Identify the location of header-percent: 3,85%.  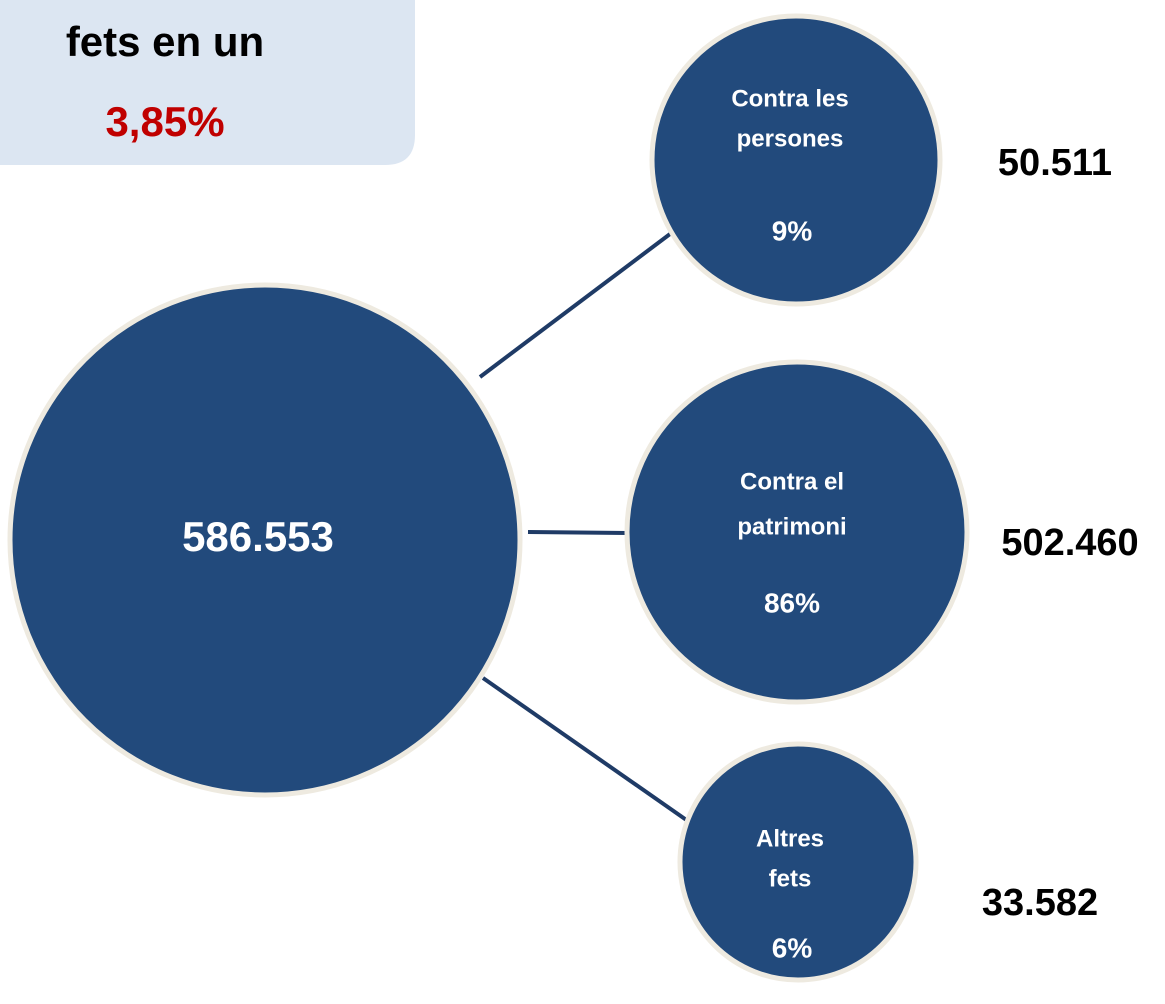
(164, 121).